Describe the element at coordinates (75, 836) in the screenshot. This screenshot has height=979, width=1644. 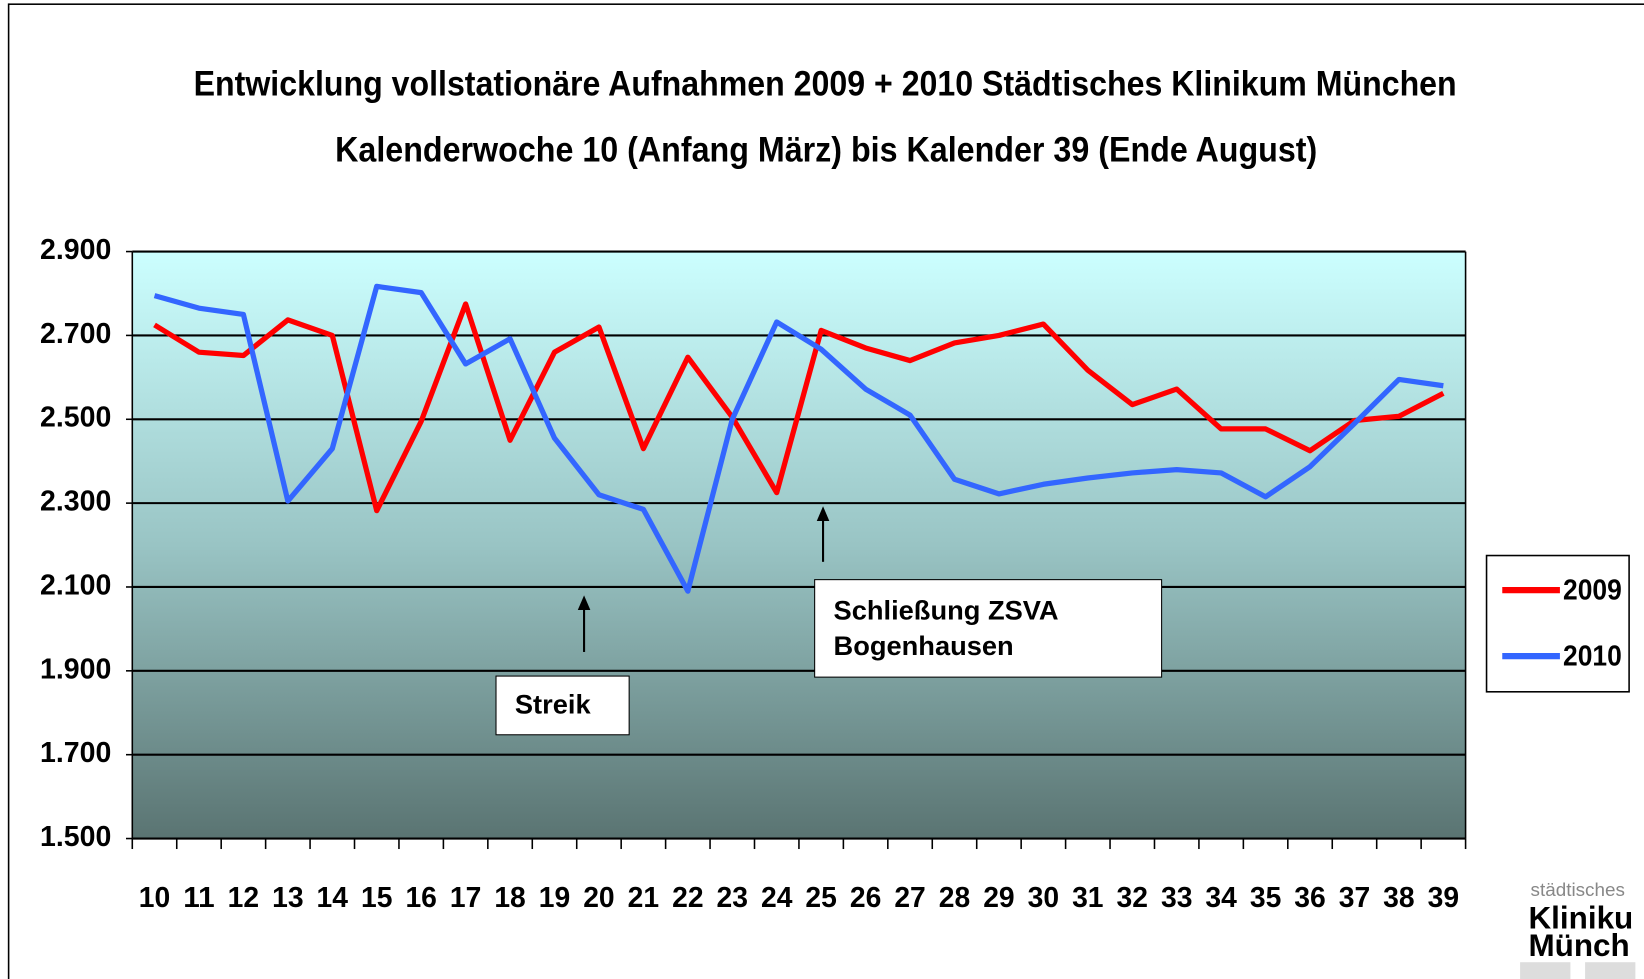
I see `y-tick-label: 1.500` at that location.